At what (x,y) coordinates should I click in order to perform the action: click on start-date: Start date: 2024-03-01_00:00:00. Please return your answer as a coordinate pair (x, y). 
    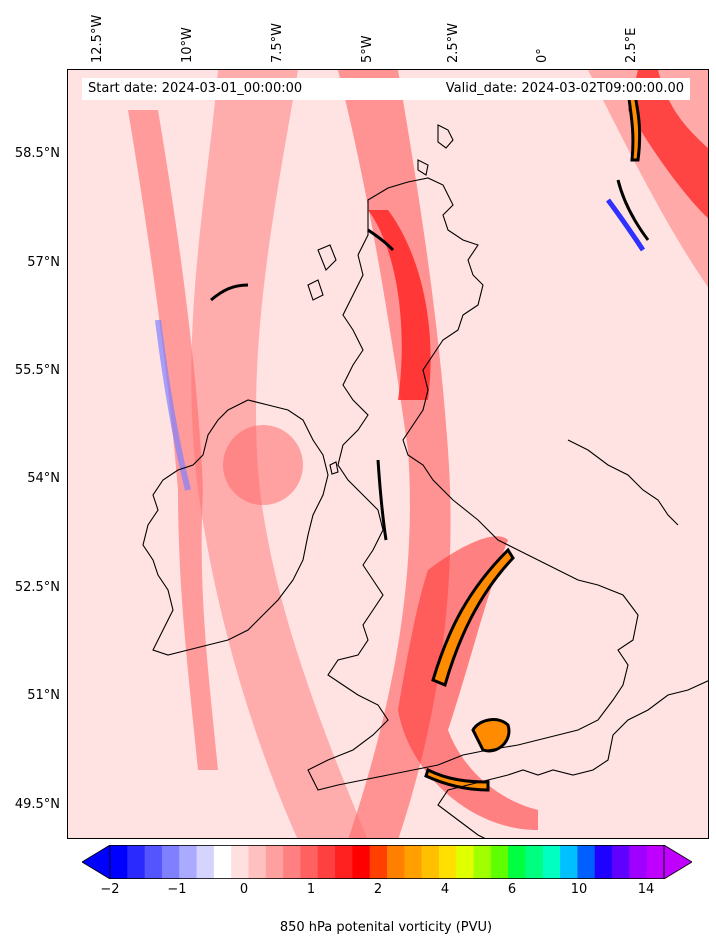
    Looking at the image, I should click on (195, 88).